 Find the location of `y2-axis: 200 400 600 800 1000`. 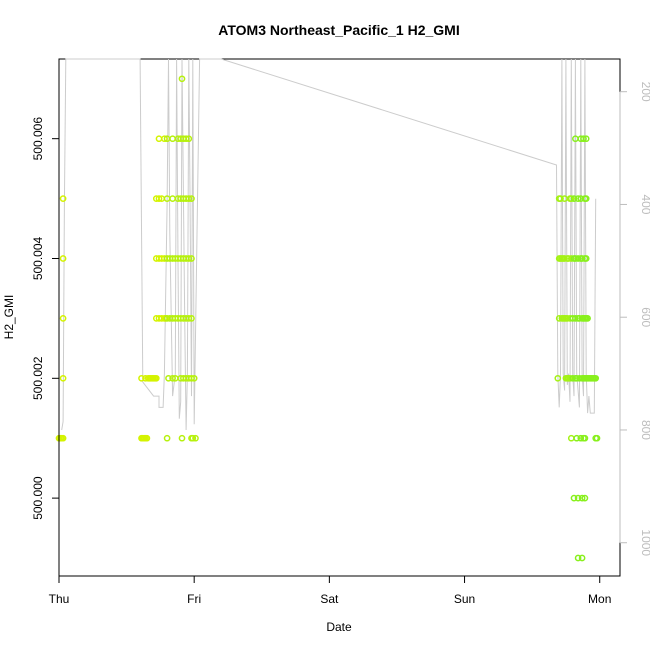

y2-axis: 200 400 600 800 1000 is located at coordinates (634, 319).